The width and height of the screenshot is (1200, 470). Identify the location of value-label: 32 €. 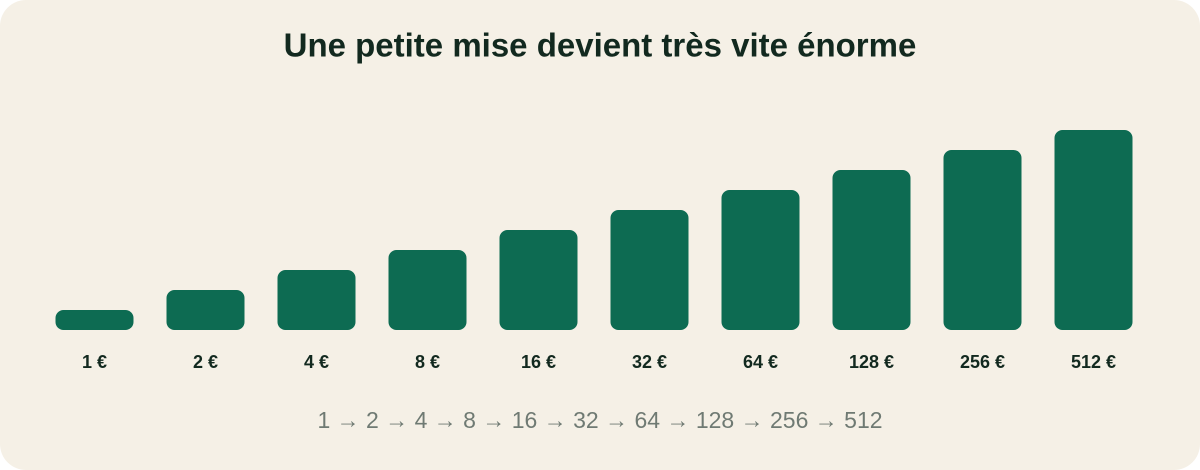
(649, 362).